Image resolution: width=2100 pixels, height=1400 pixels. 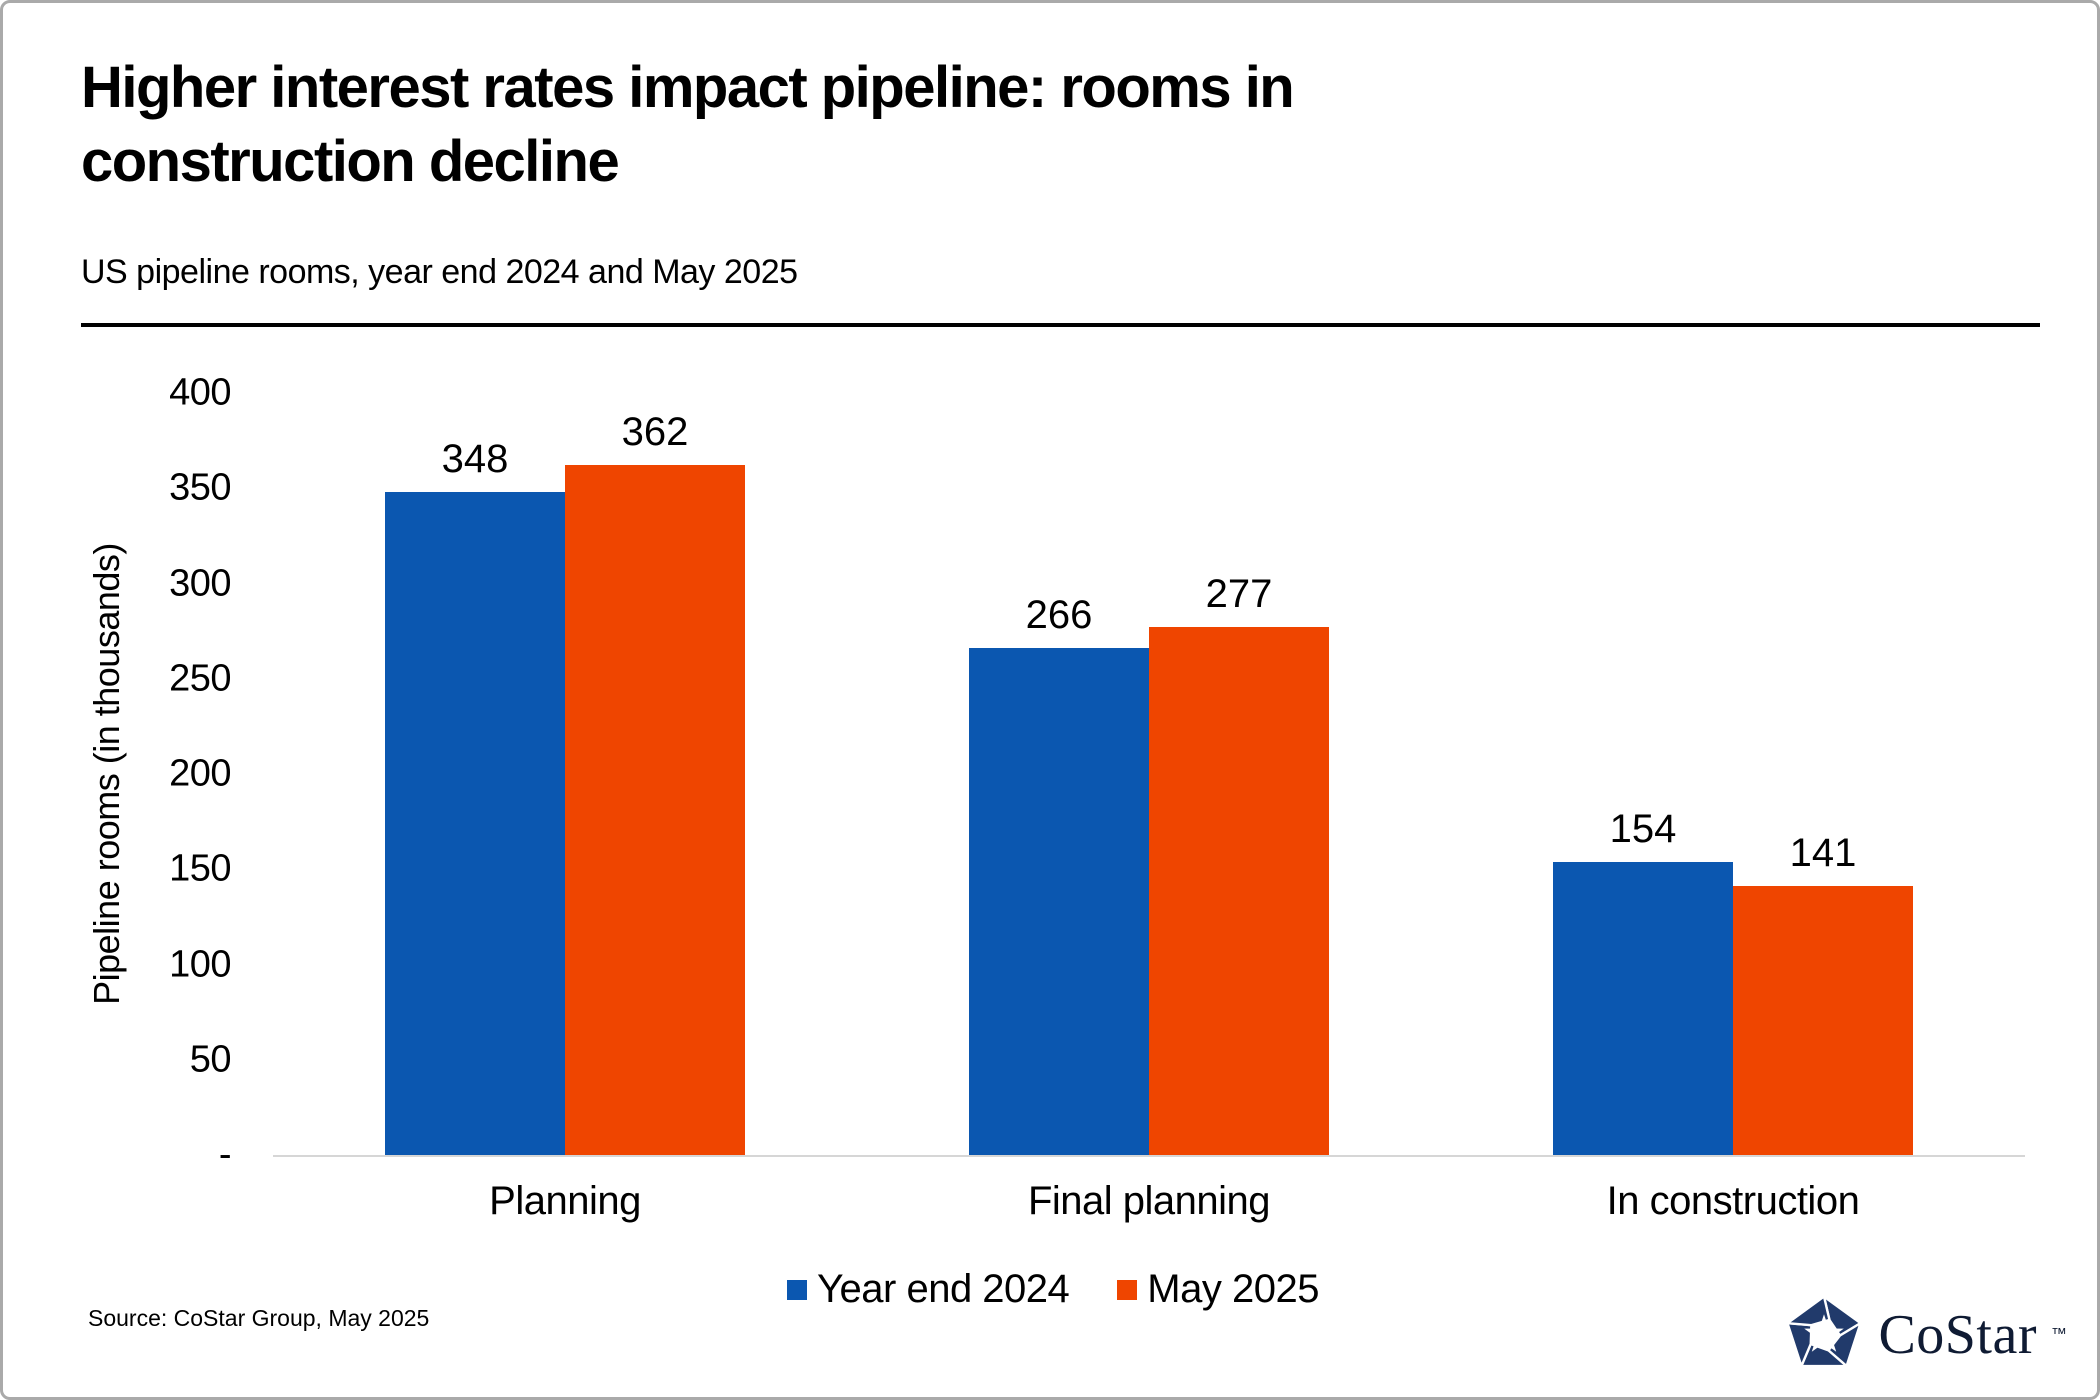 I want to click on costar-star-icon, so click(x=1824, y=1331).